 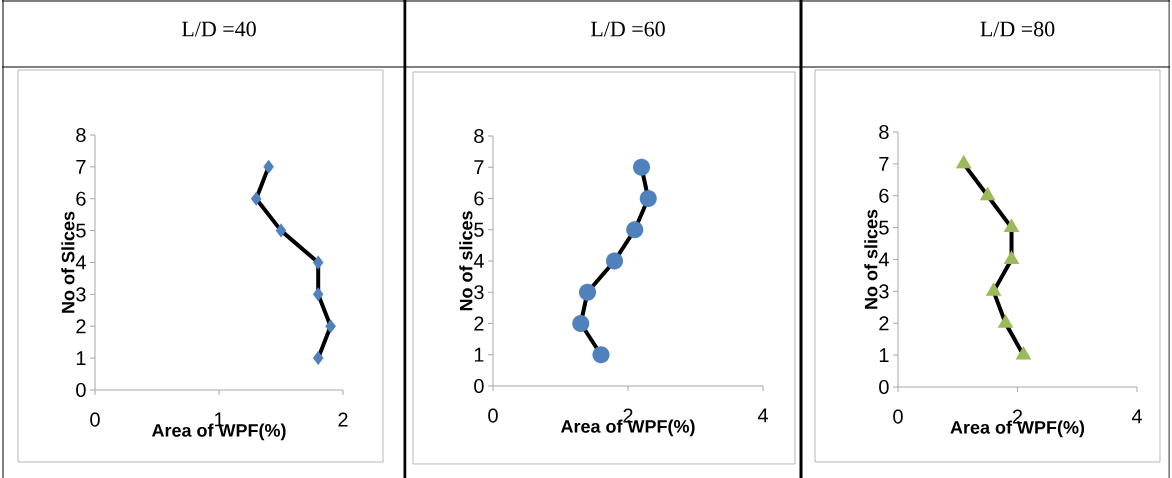 What do you see at coordinates (68, 262) in the screenshot?
I see `y-axis-title: No of Slices` at bounding box center [68, 262].